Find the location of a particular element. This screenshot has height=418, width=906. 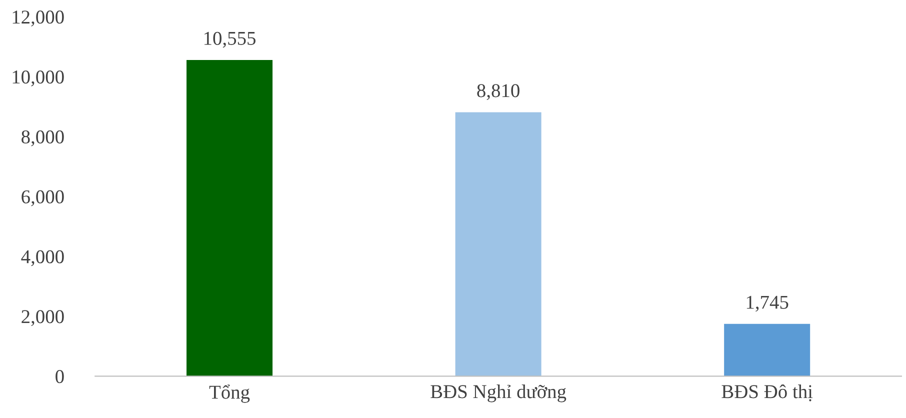

x-tick-label: BĐS Nghỉ dưỡng is located at coordinates (498, 393).